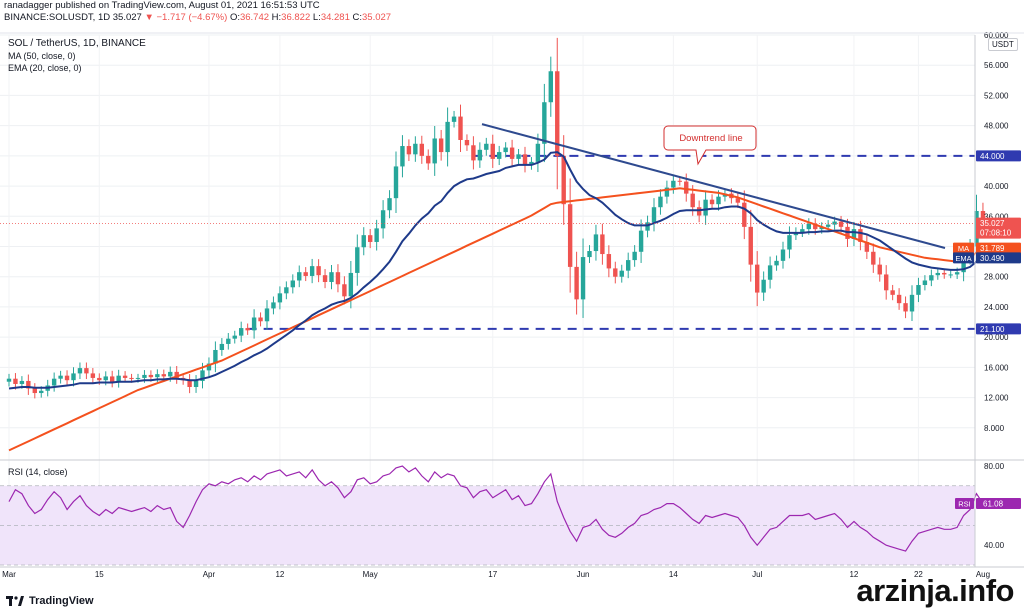  What do you see at coordinates (996, 398) in the screenshot?
I see `y-tick-label: 12.000` at bounding box center [996, 398].